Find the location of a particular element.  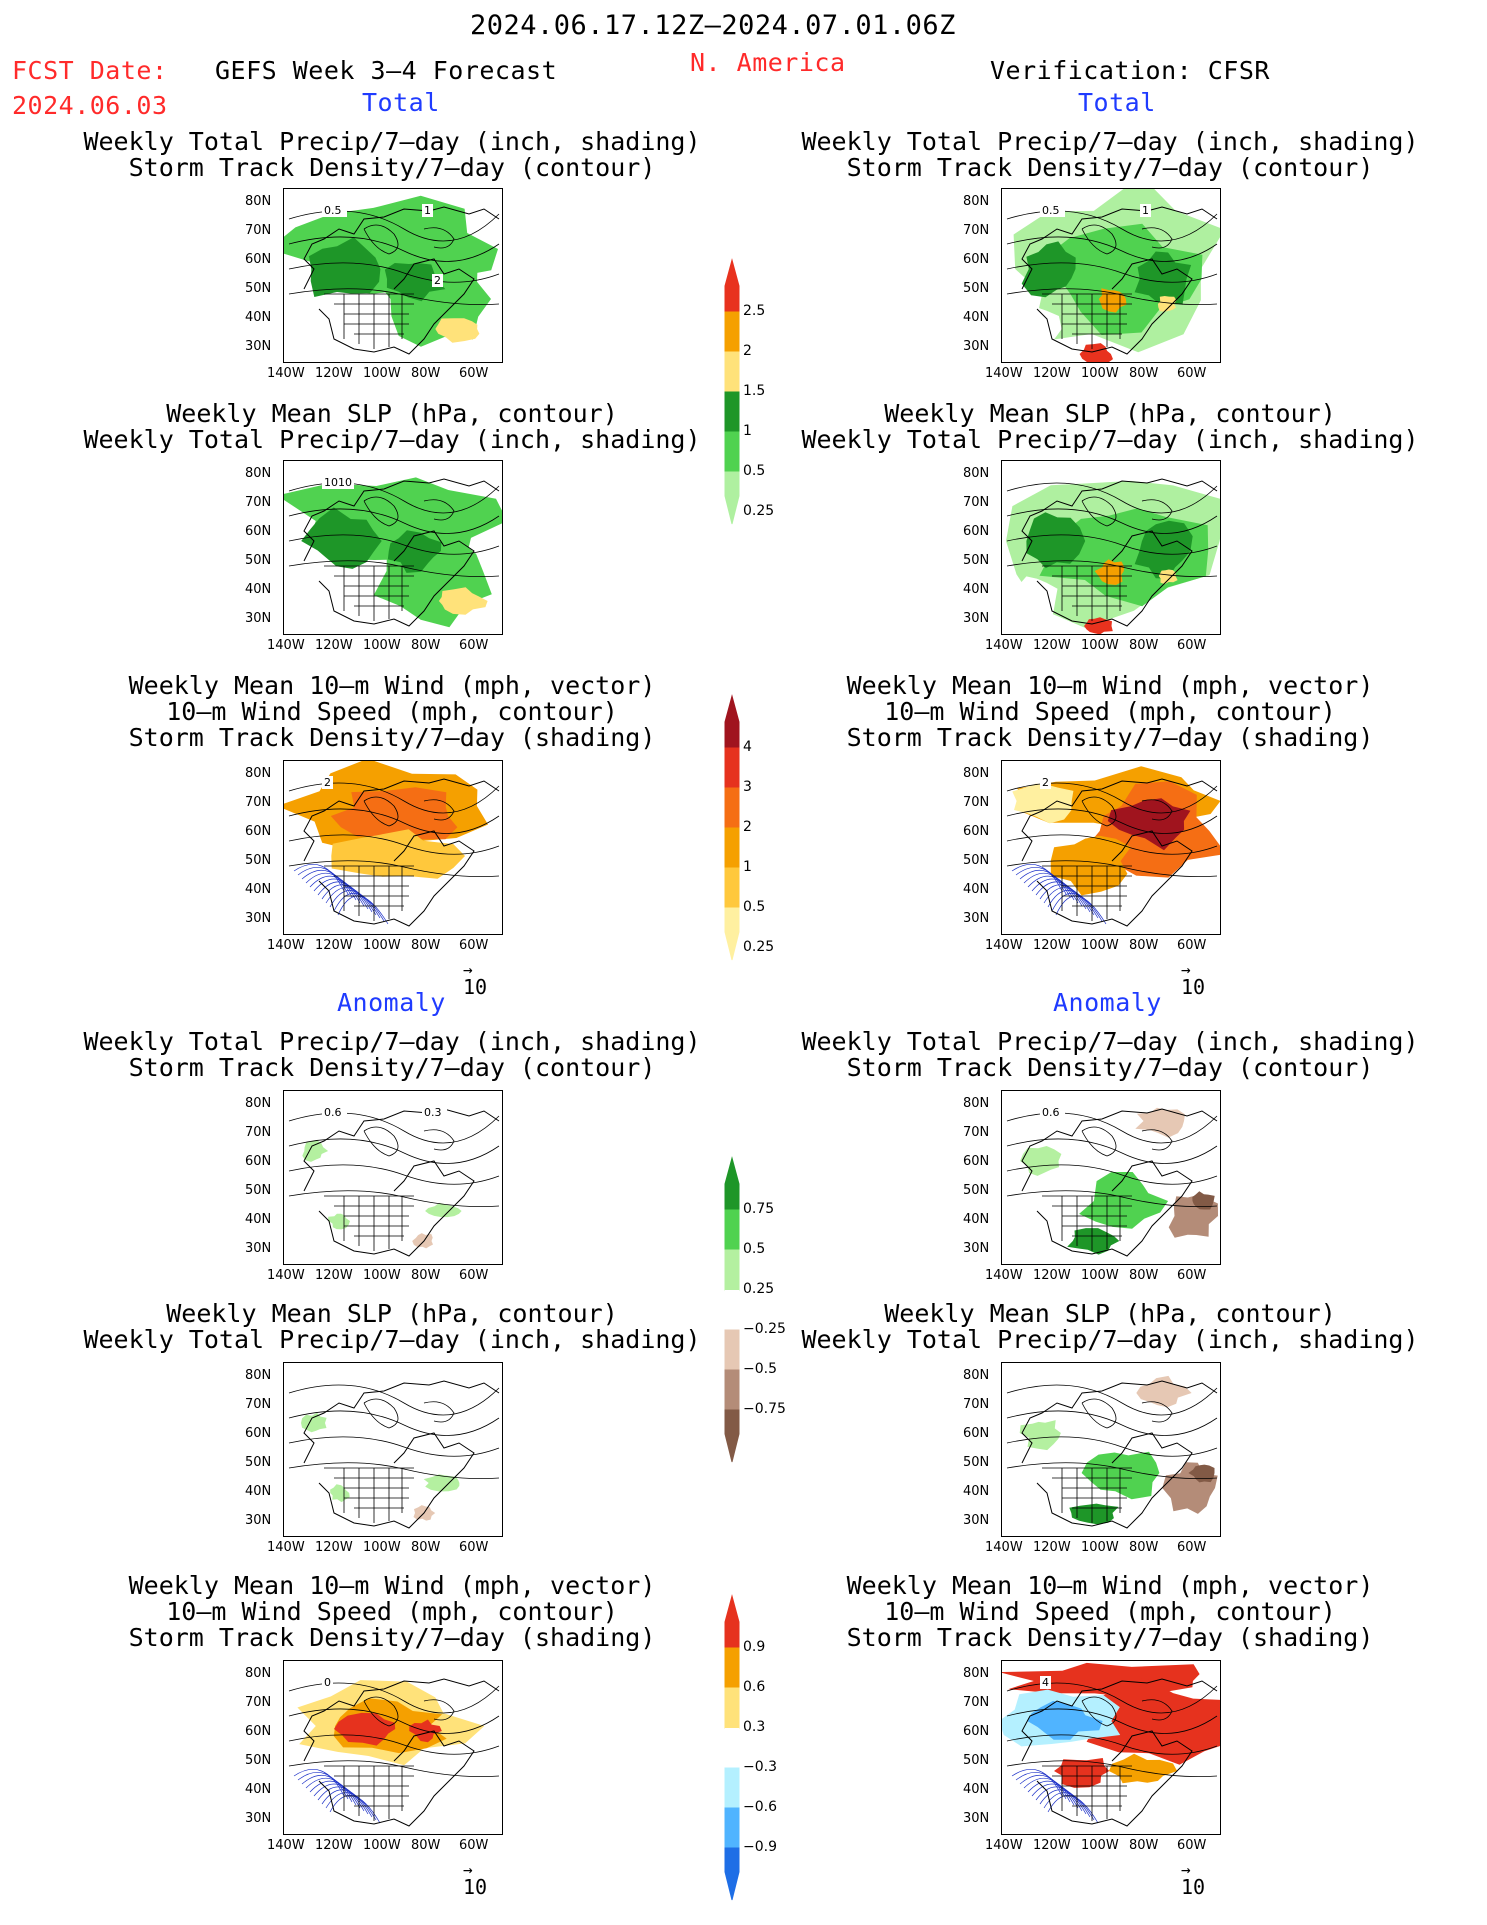

colorbar-label: 0.3 is located at coordinates (754, 1727).